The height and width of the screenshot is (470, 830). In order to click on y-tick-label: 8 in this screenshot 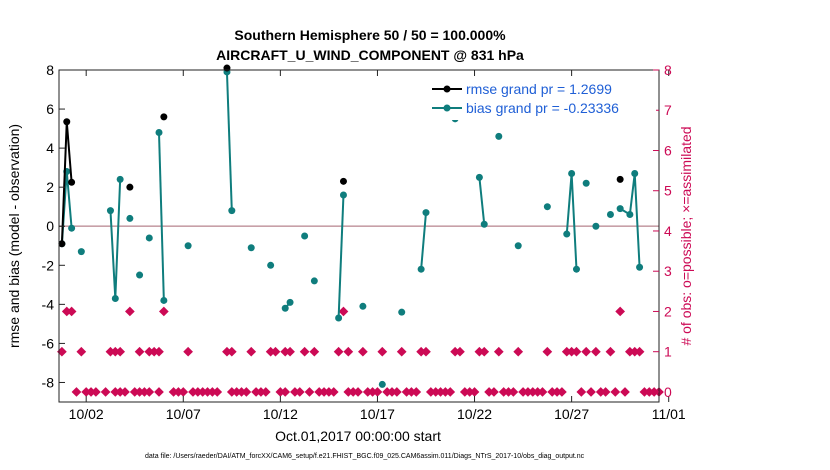, I will do `click(50, 70)`.